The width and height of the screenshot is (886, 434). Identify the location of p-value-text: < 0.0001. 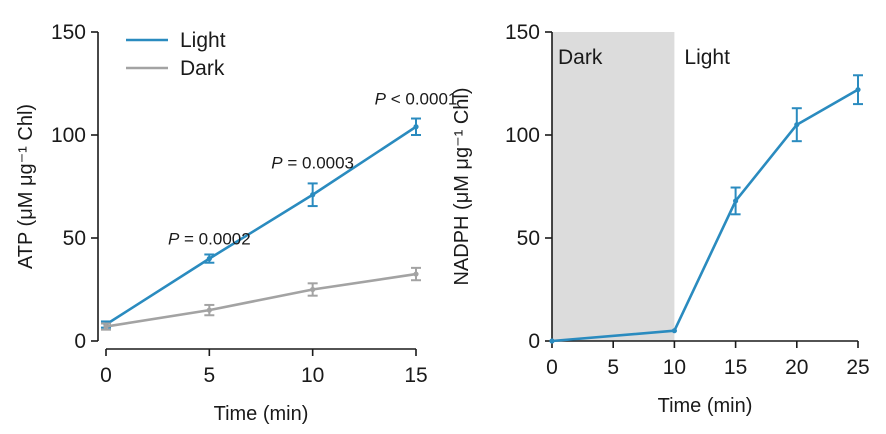
(421, 99).